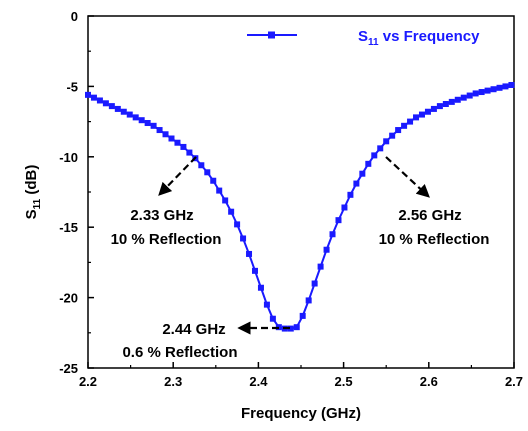 The image size is (528, 431). Describe the element at coordinates (193, 329) in the screenshot. I see `annotation-min-line1: 2.44 GHz` at that location.